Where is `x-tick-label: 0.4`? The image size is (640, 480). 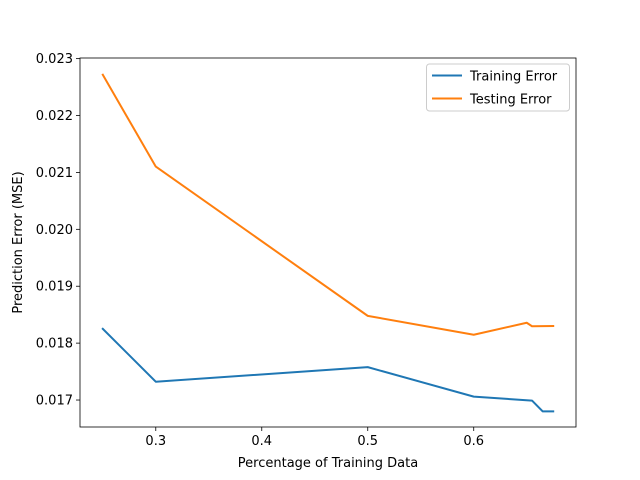 x-tick-label: 0.4 is located at coordinates (261, 441).